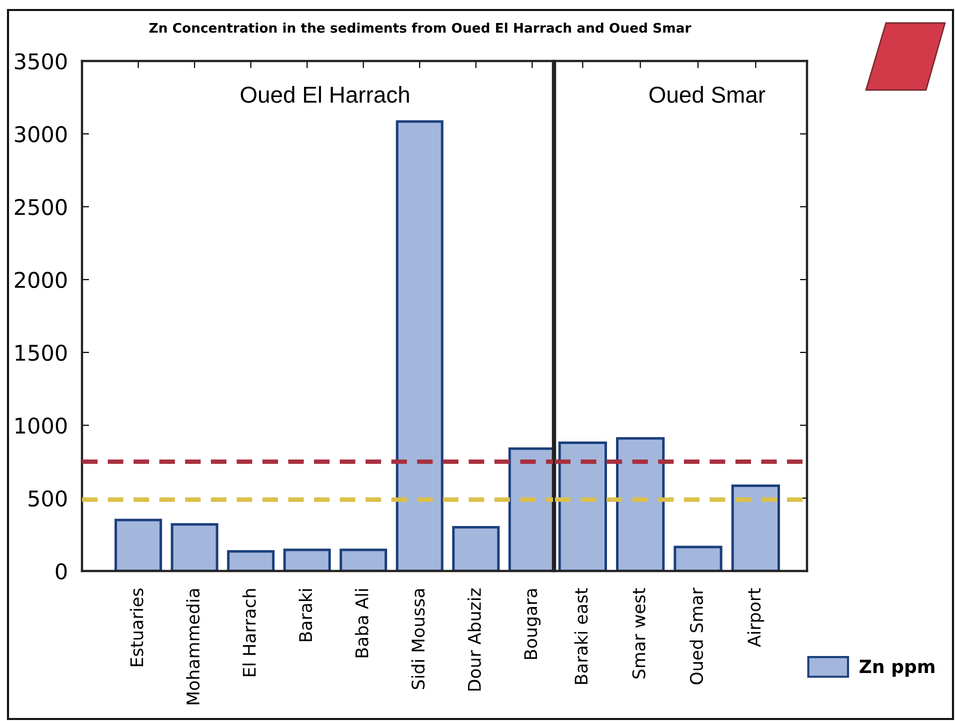  I want to click on text: Oued Smar, so click(707, 94).